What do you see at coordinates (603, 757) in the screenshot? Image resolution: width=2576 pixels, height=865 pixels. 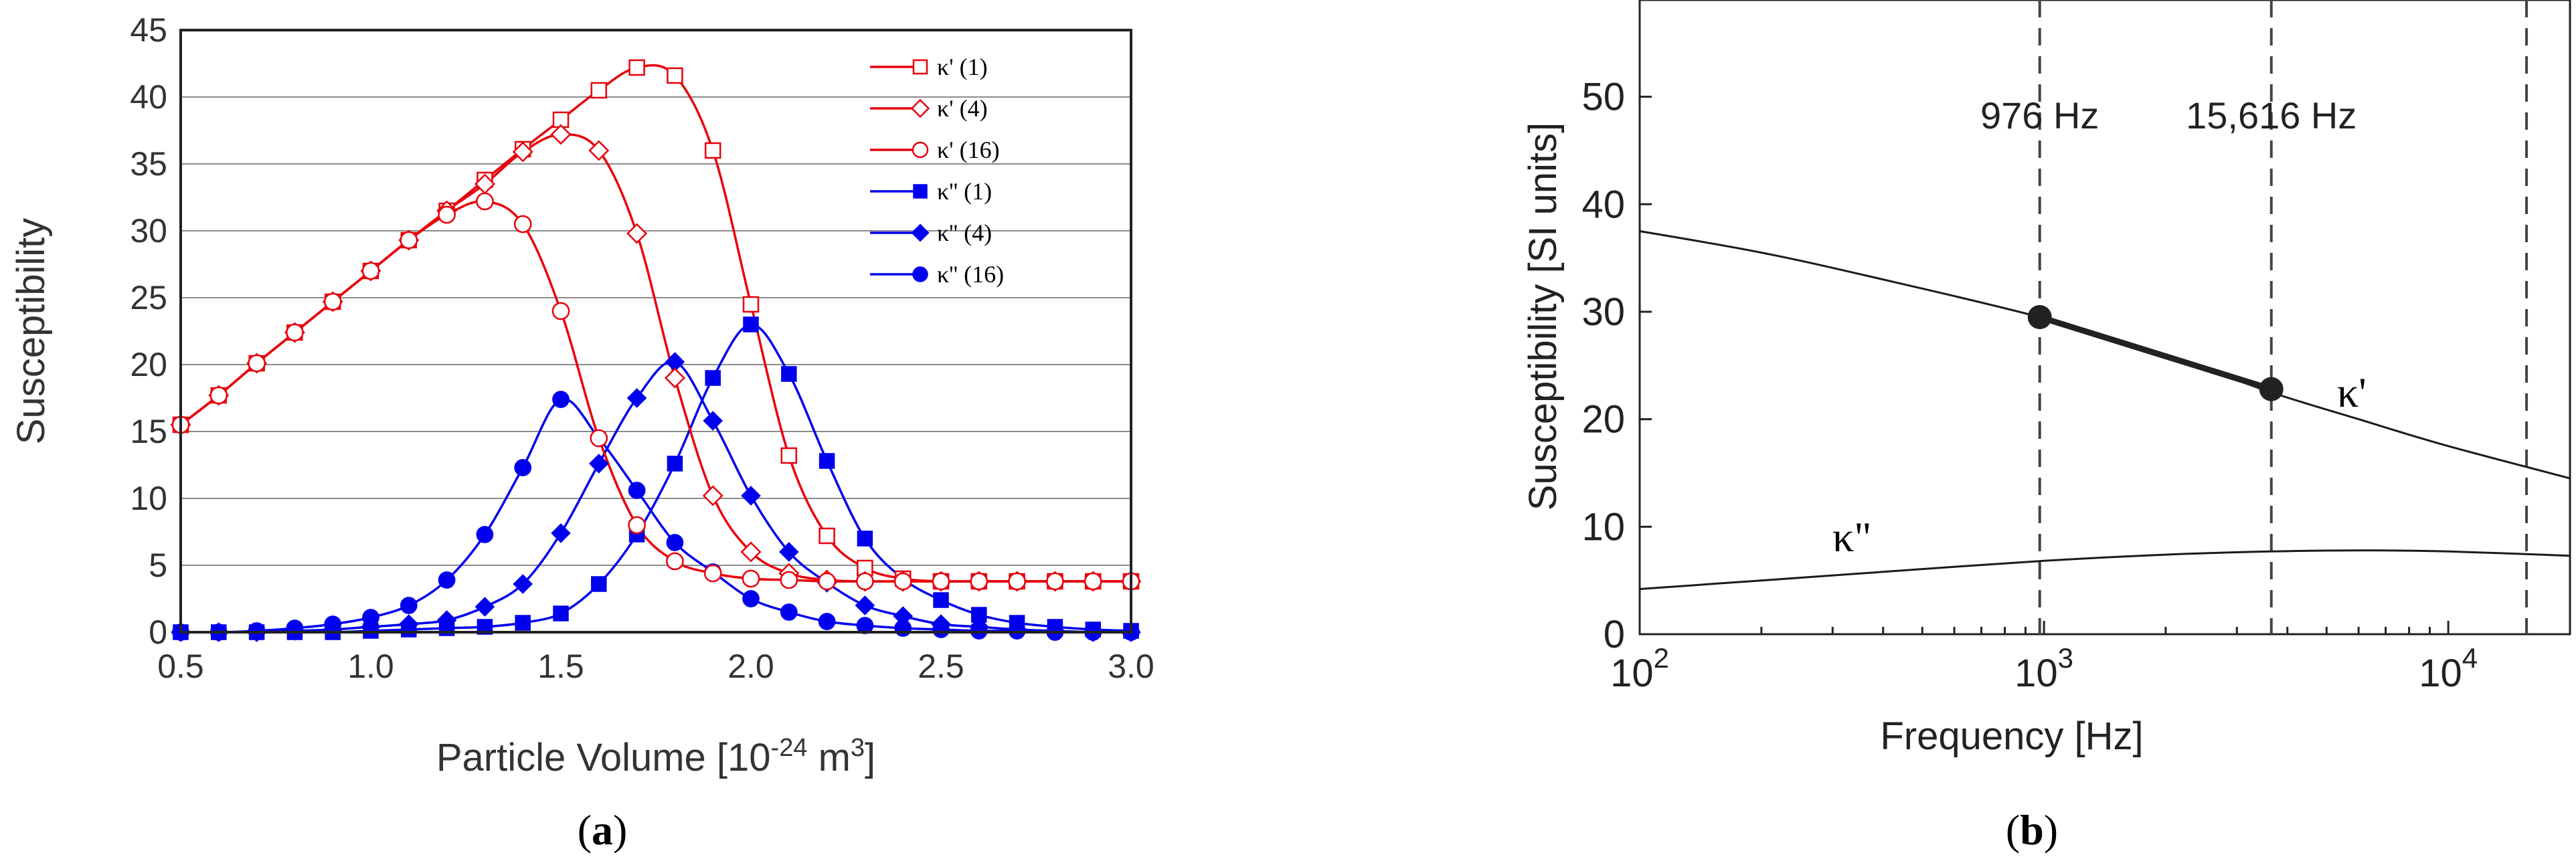 I see `x-title-main: Particle Volume [10` at bounding box center [603, 757].